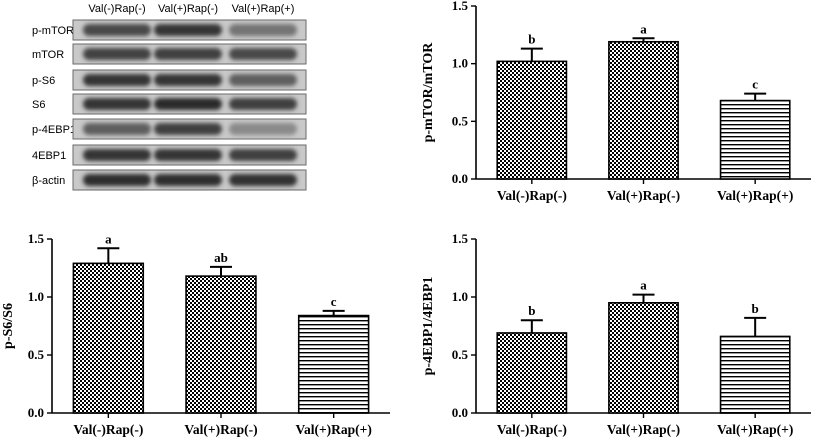 The height and width of the screenshot is (438, 813). I want to click on y-axis-title: p-4EBP1/4EBP1, so click(428, 326).